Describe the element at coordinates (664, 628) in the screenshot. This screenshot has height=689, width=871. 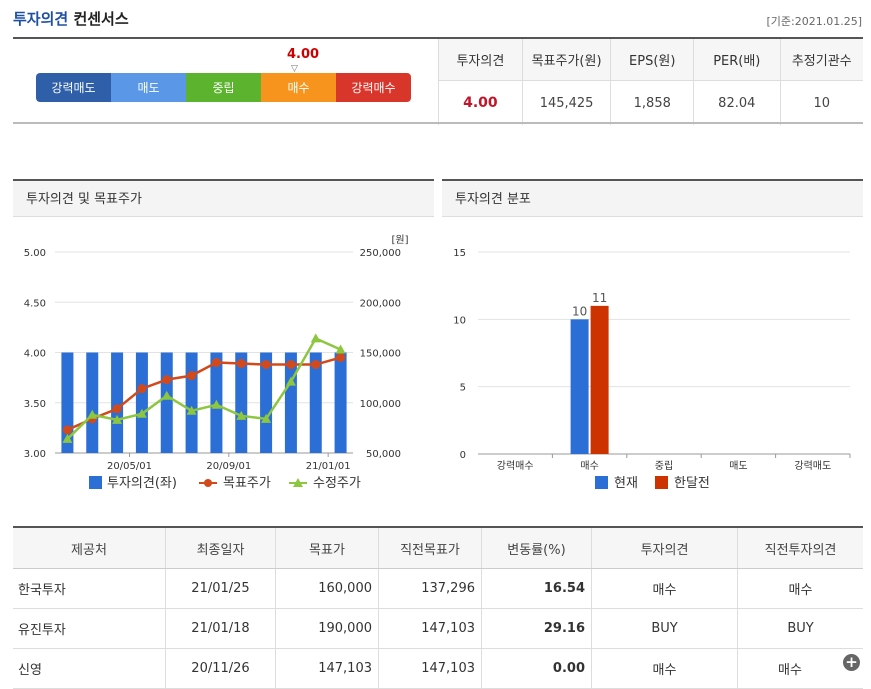
I see `cell-rating: BUY` at that location.